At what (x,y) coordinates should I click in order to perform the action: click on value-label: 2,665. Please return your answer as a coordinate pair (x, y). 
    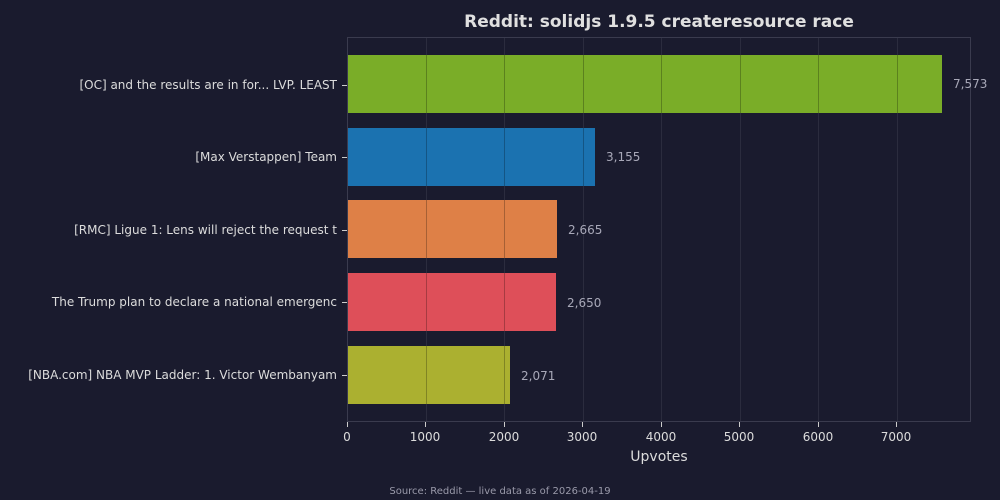
    Looking at the image, I should click on (585, 230).